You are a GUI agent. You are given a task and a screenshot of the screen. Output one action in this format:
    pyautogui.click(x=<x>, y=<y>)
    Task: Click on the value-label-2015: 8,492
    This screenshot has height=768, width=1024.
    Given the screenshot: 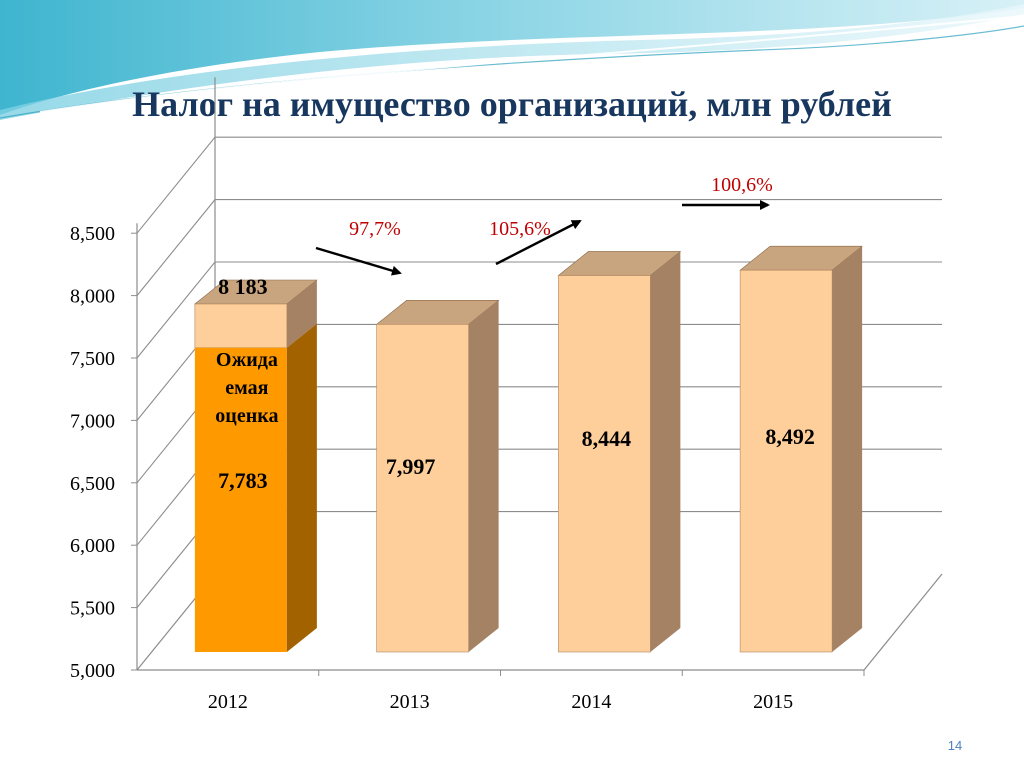 What is the action you would take?
    pyautogui.click(x=790, y=436)
    